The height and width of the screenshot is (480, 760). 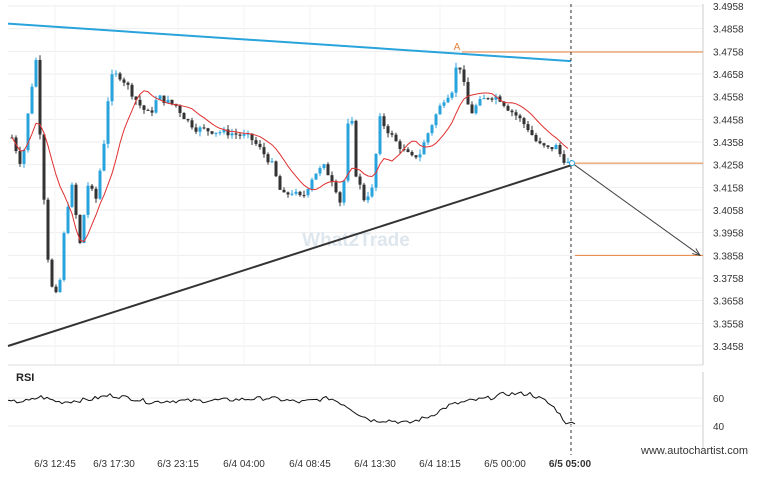 I want to click on y-tick-label: 3.4358, so click(x=728, y=143).